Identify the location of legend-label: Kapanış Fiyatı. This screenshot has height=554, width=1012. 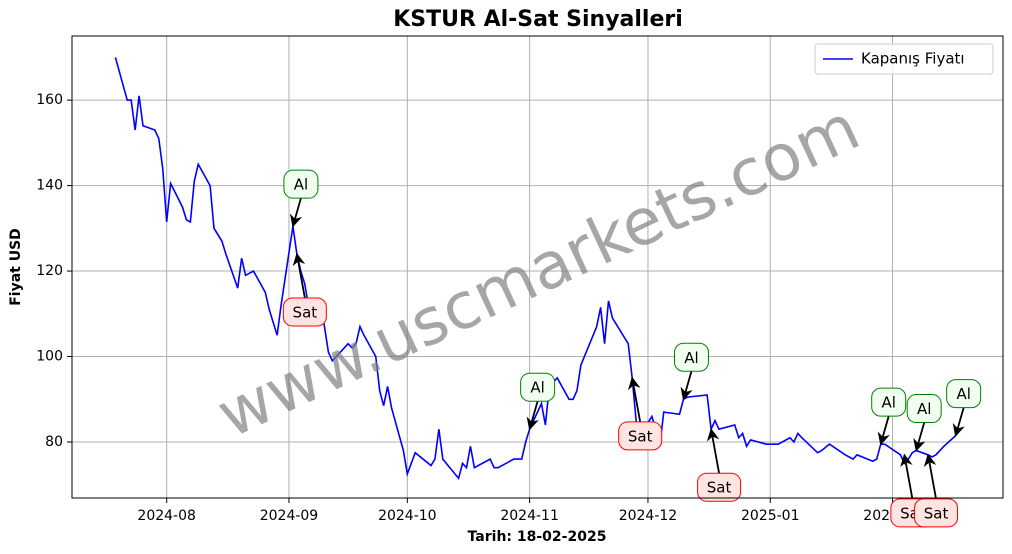
(913, 59).